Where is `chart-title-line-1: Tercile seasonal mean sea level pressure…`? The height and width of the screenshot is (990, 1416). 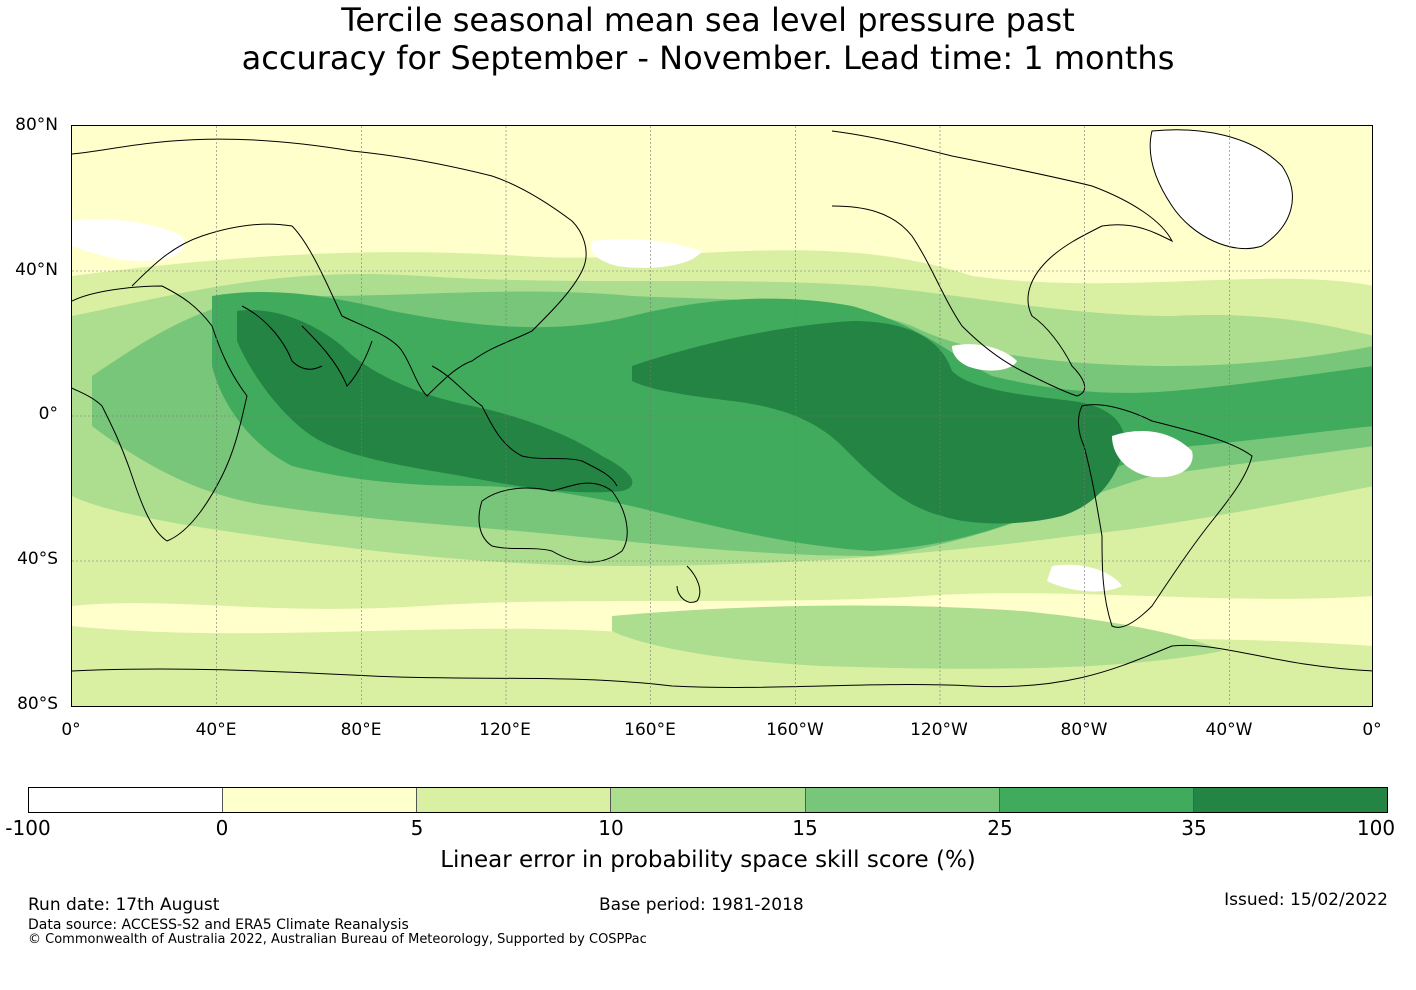 chart-title-line-1: Tercile seasonal mean sea level pressure… is located at coordinates (708, 20).